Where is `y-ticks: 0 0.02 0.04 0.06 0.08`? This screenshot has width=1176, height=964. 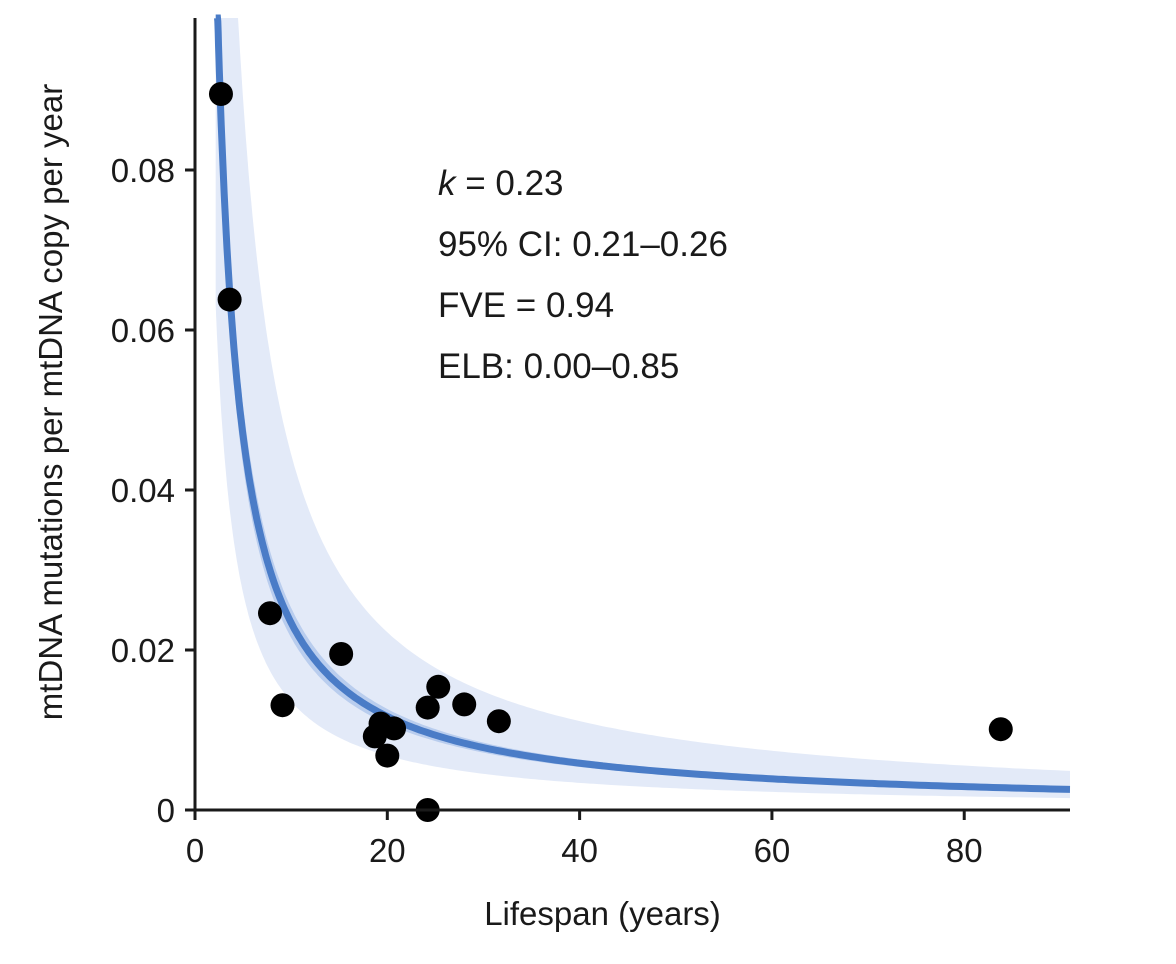 y-ticks: 0 0.02 0.04 0.06 0.08 is located at coordinates (153, 490).